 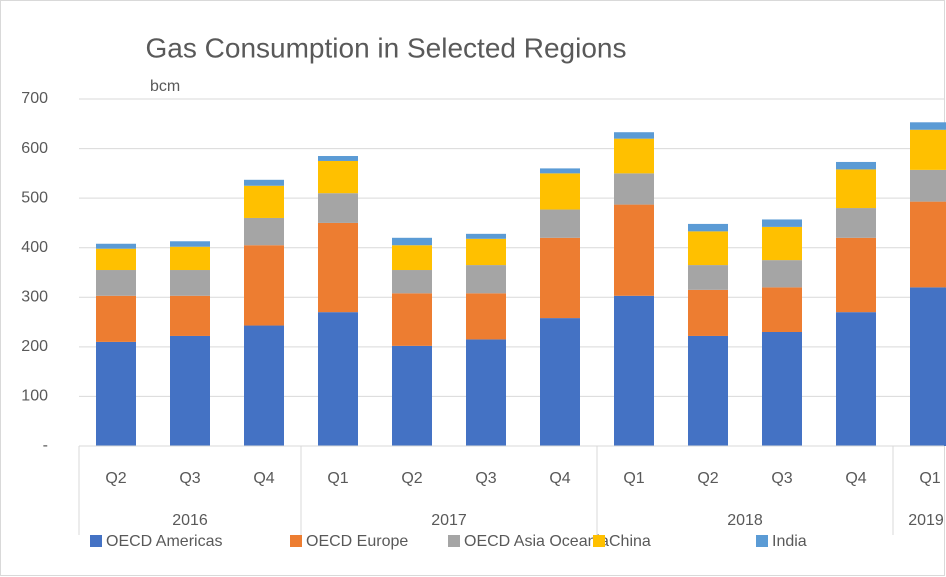 What do you see at coordinates (630, 541) in the screenshot?
I see `legend-label: China` at bounding box center [630, 541].